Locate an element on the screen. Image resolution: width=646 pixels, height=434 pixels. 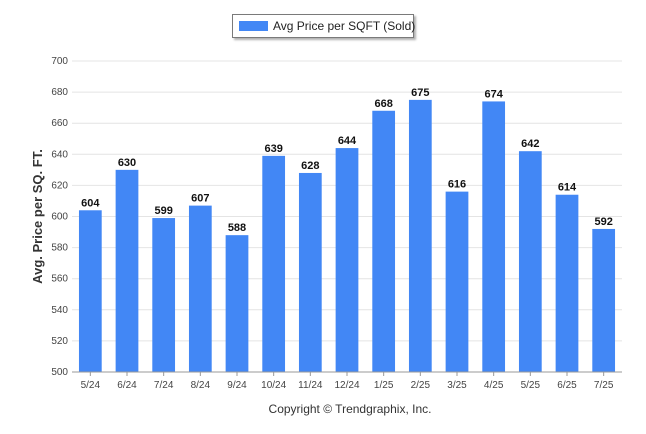
data-label: 628 is located at coordinates (310, 166).